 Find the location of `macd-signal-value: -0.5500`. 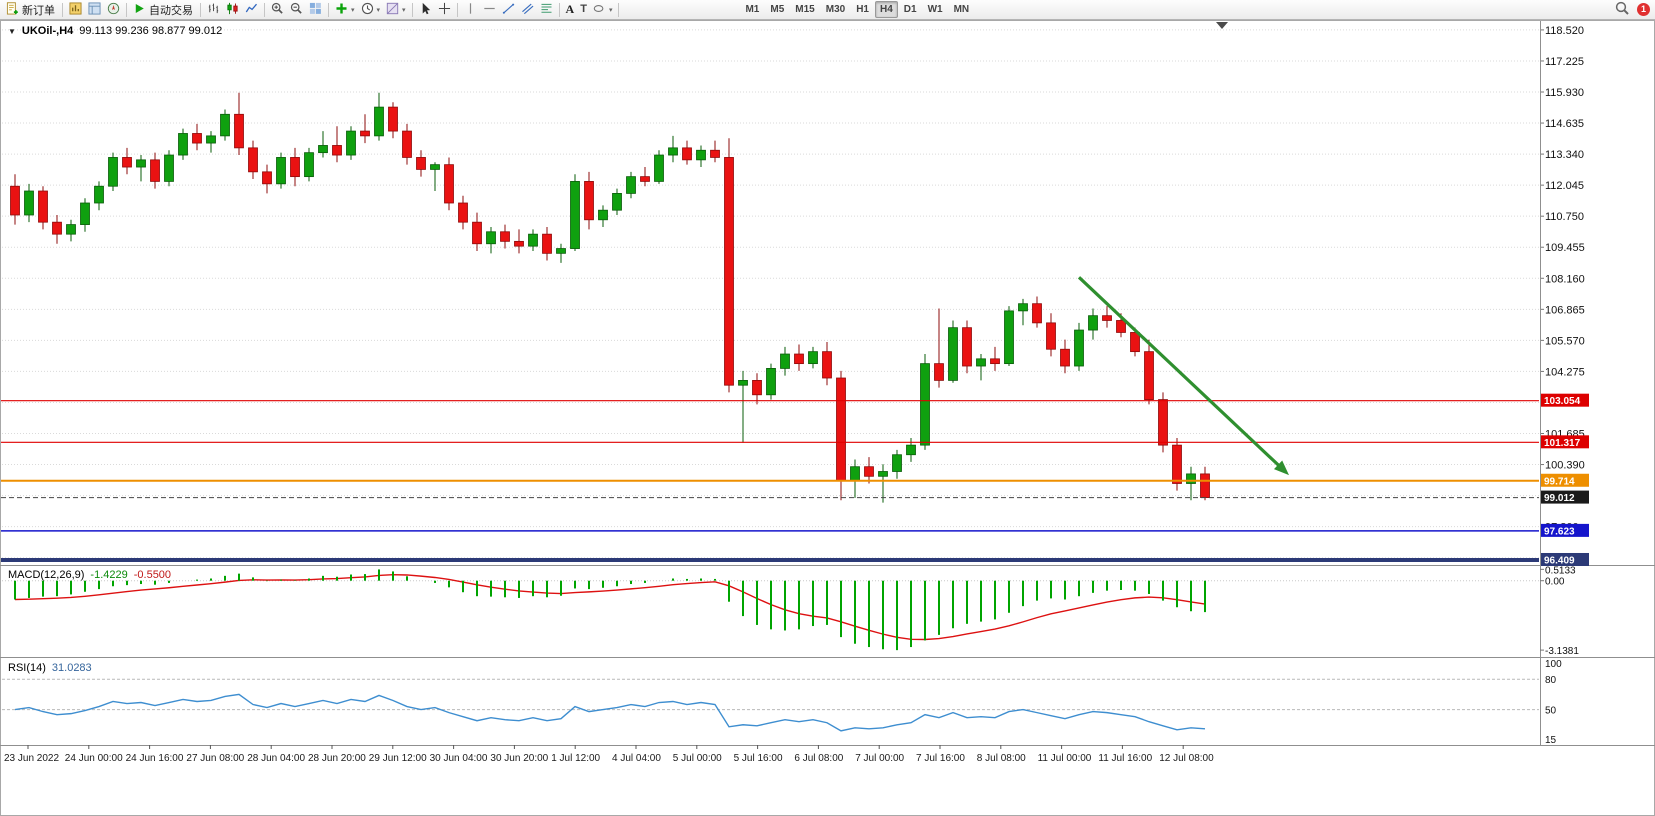

macd-signal-value: -0.5500 is located at coordinates (152, 575).